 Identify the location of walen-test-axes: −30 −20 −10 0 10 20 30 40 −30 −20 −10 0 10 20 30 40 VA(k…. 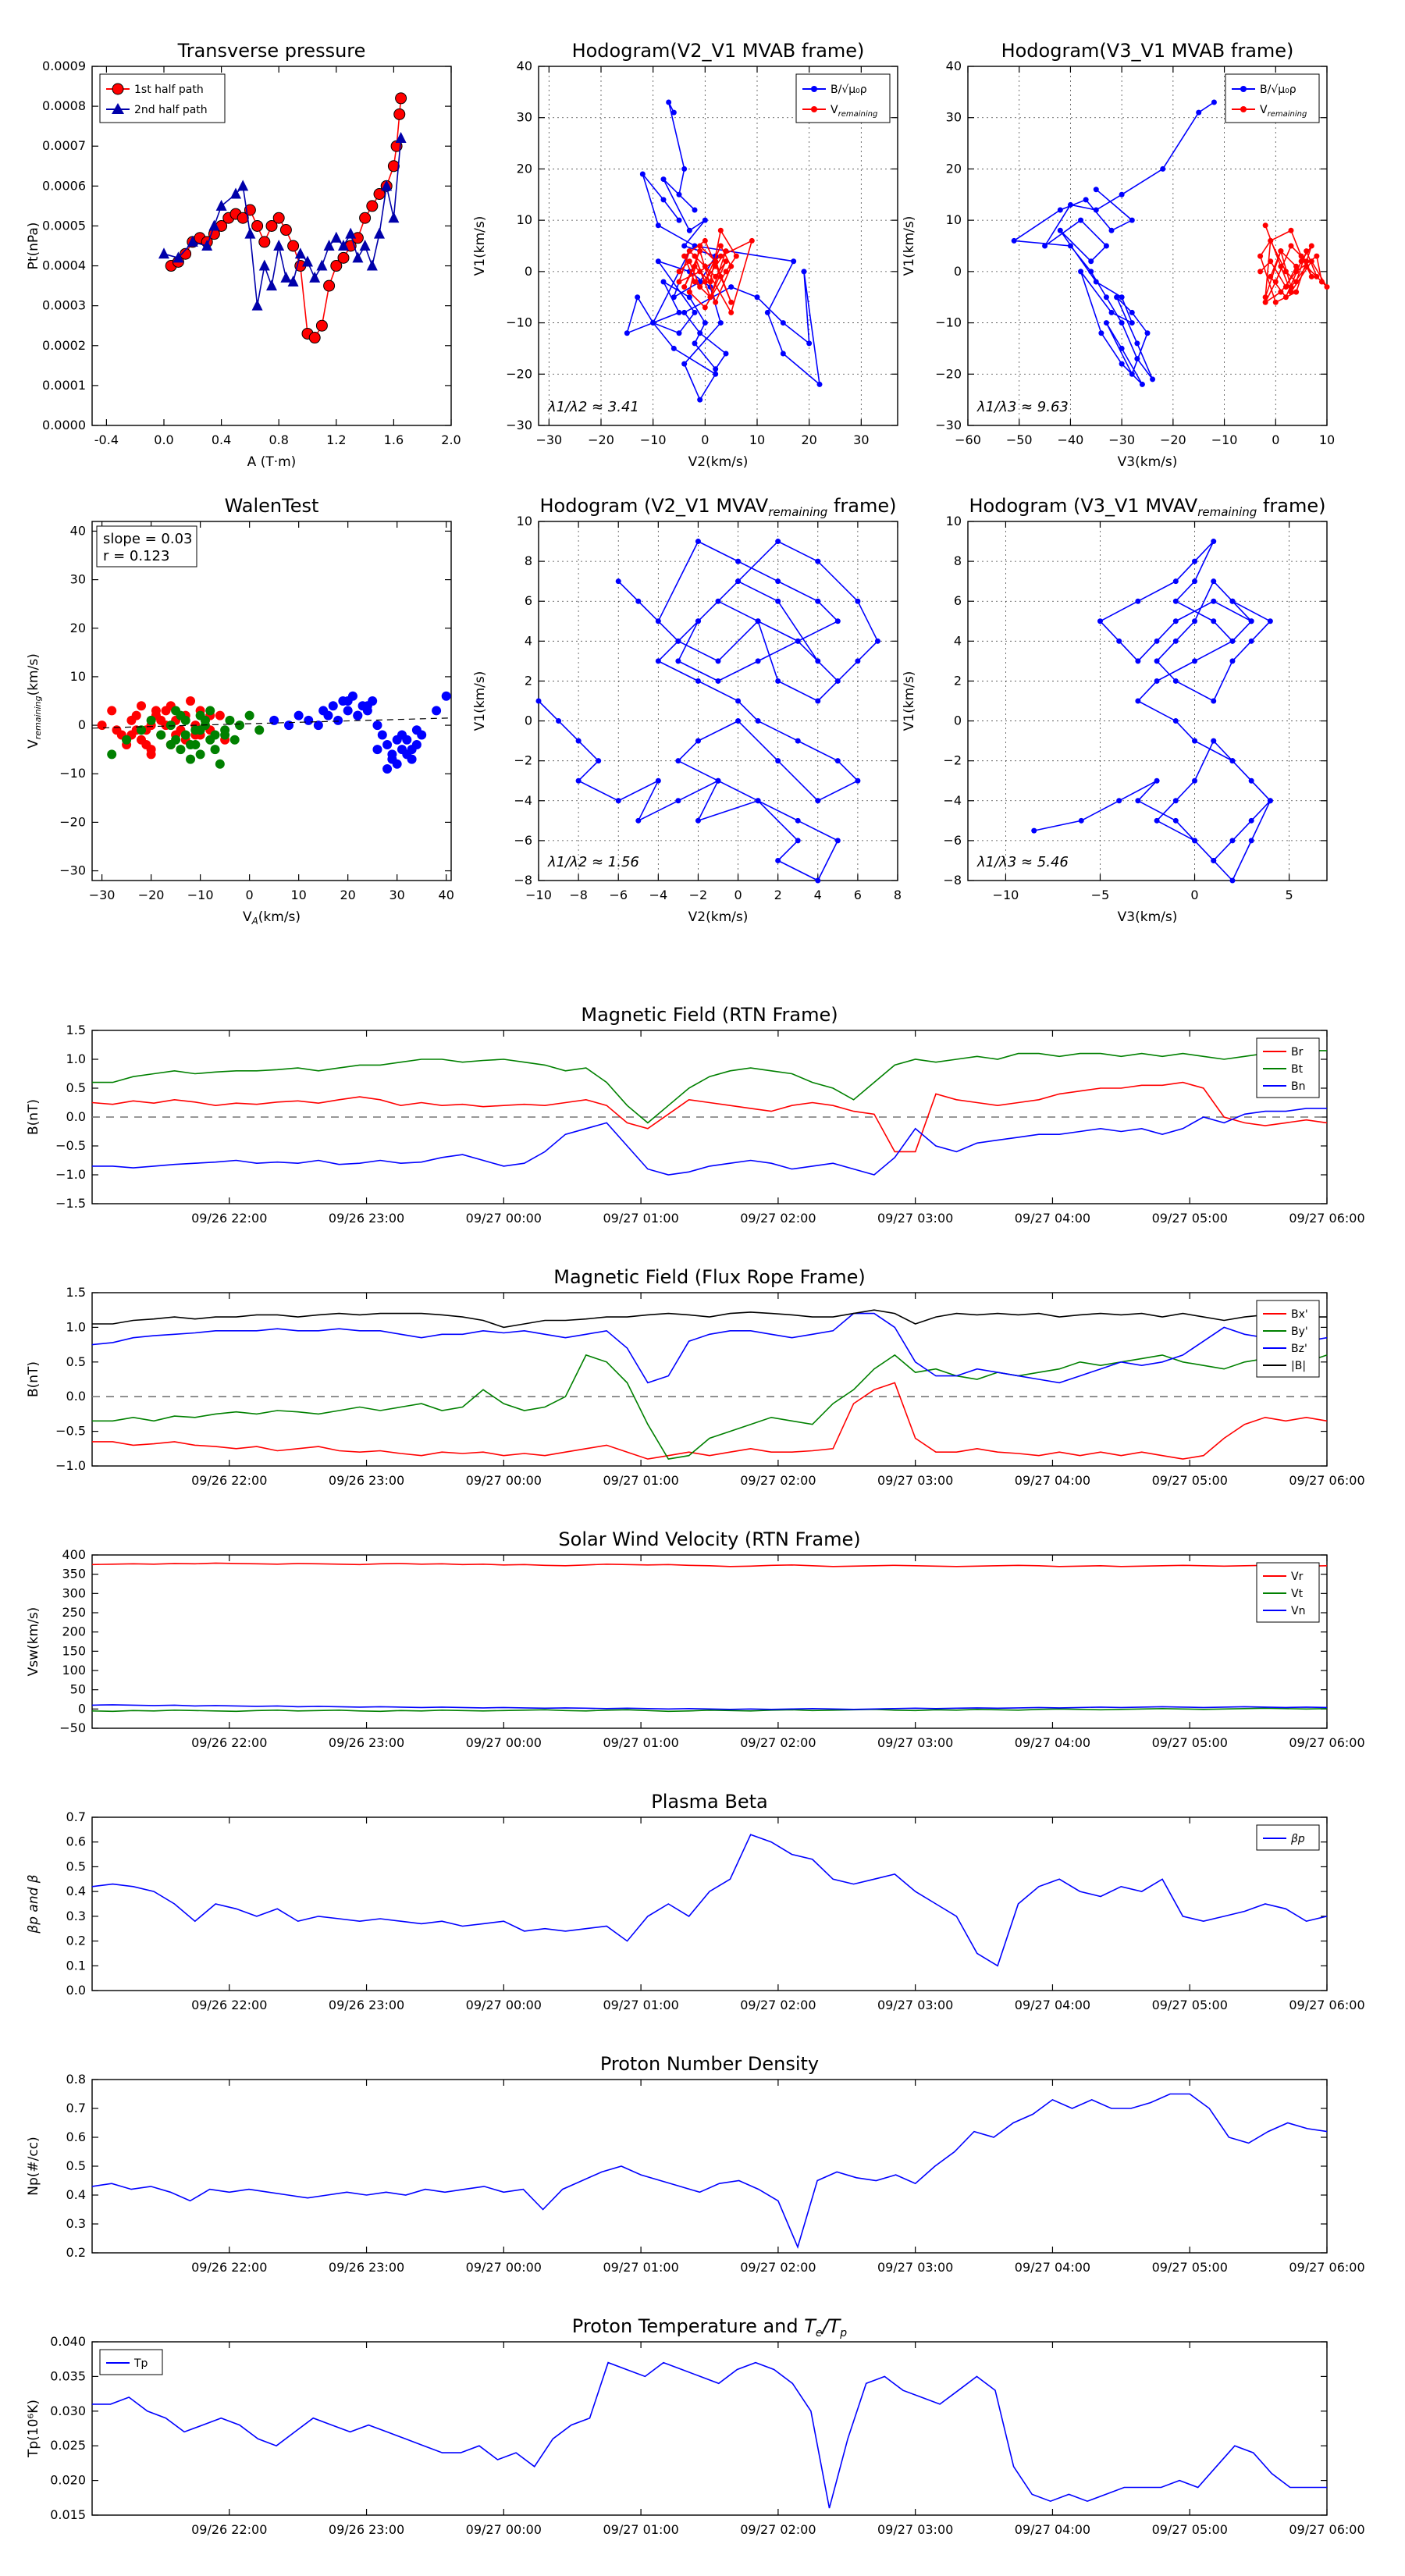
(240, 724).